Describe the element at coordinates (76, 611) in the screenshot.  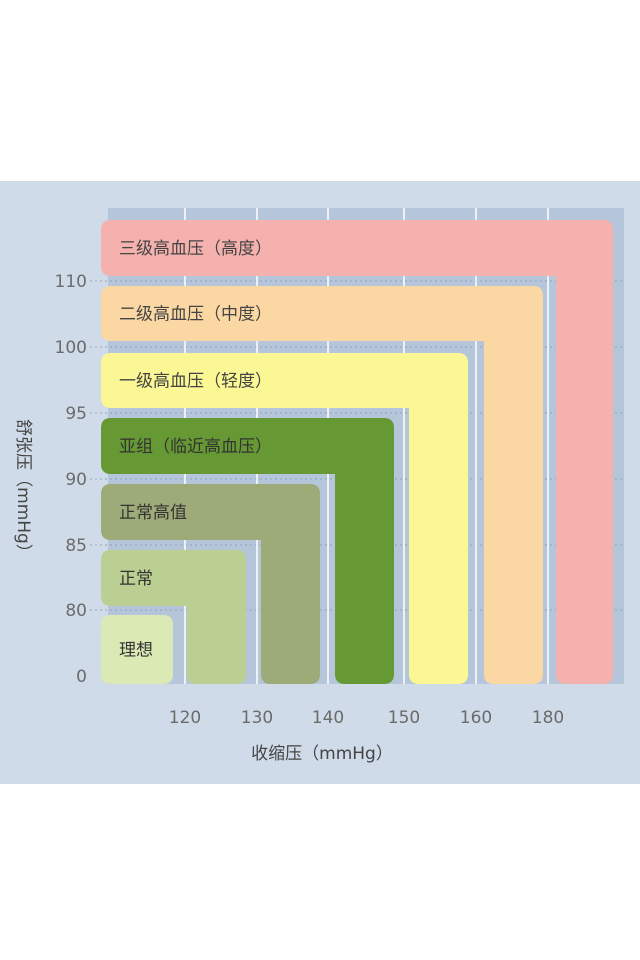
I see `y-tick-label: 80` at that location.